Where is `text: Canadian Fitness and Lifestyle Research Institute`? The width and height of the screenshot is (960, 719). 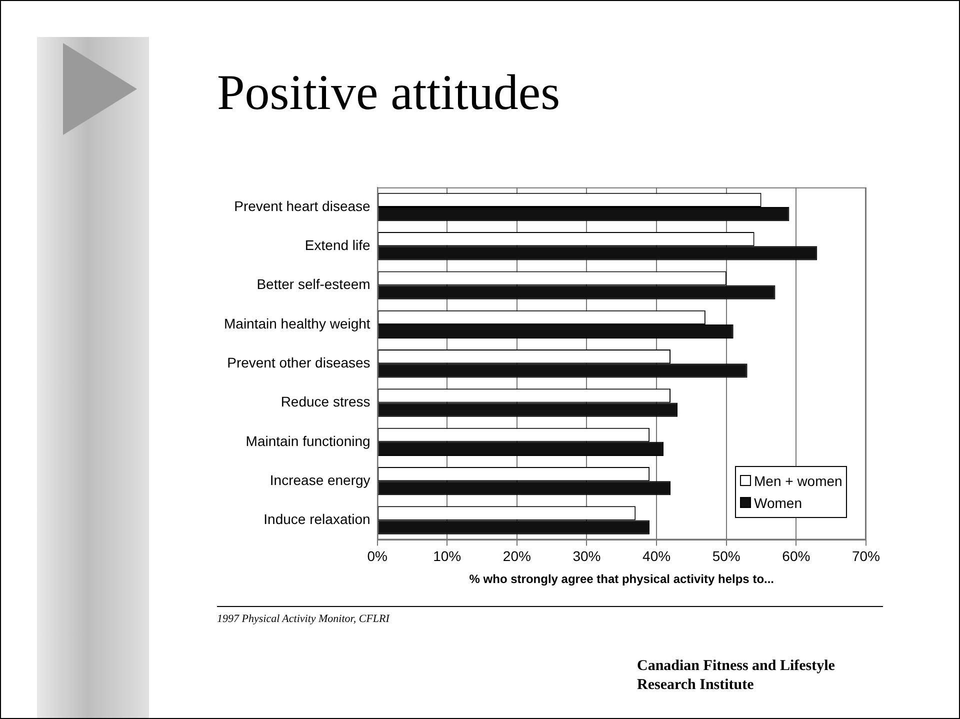
text: Canadian Fitness and Lifestyle Research Institute is located at coordinates (736, 676).